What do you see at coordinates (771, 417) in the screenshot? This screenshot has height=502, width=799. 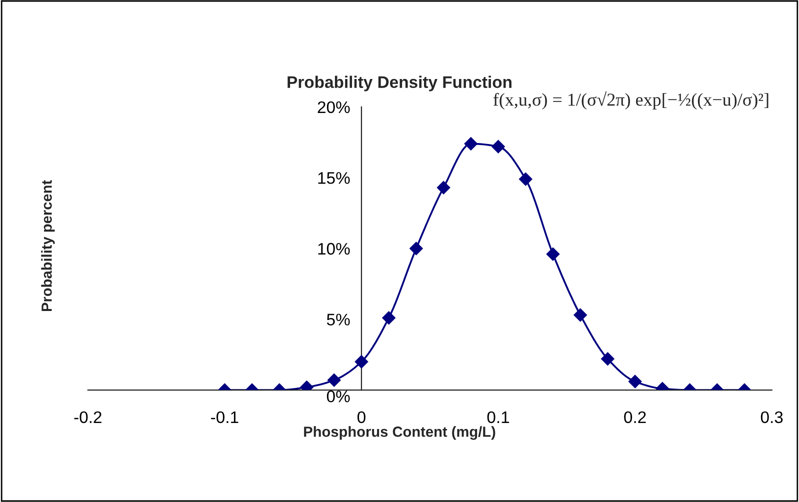 I see `x-tick-label: 0.3` at bounding box center [771, 417].